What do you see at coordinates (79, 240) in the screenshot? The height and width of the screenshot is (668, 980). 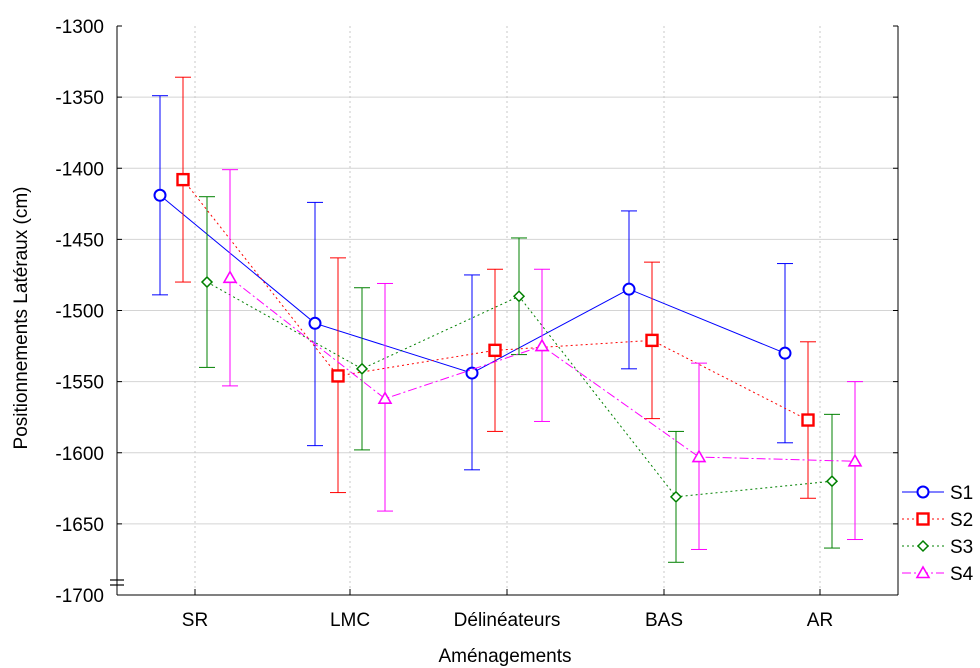 I see `y-tick-label: -1450` at bounding box center [79, 240].